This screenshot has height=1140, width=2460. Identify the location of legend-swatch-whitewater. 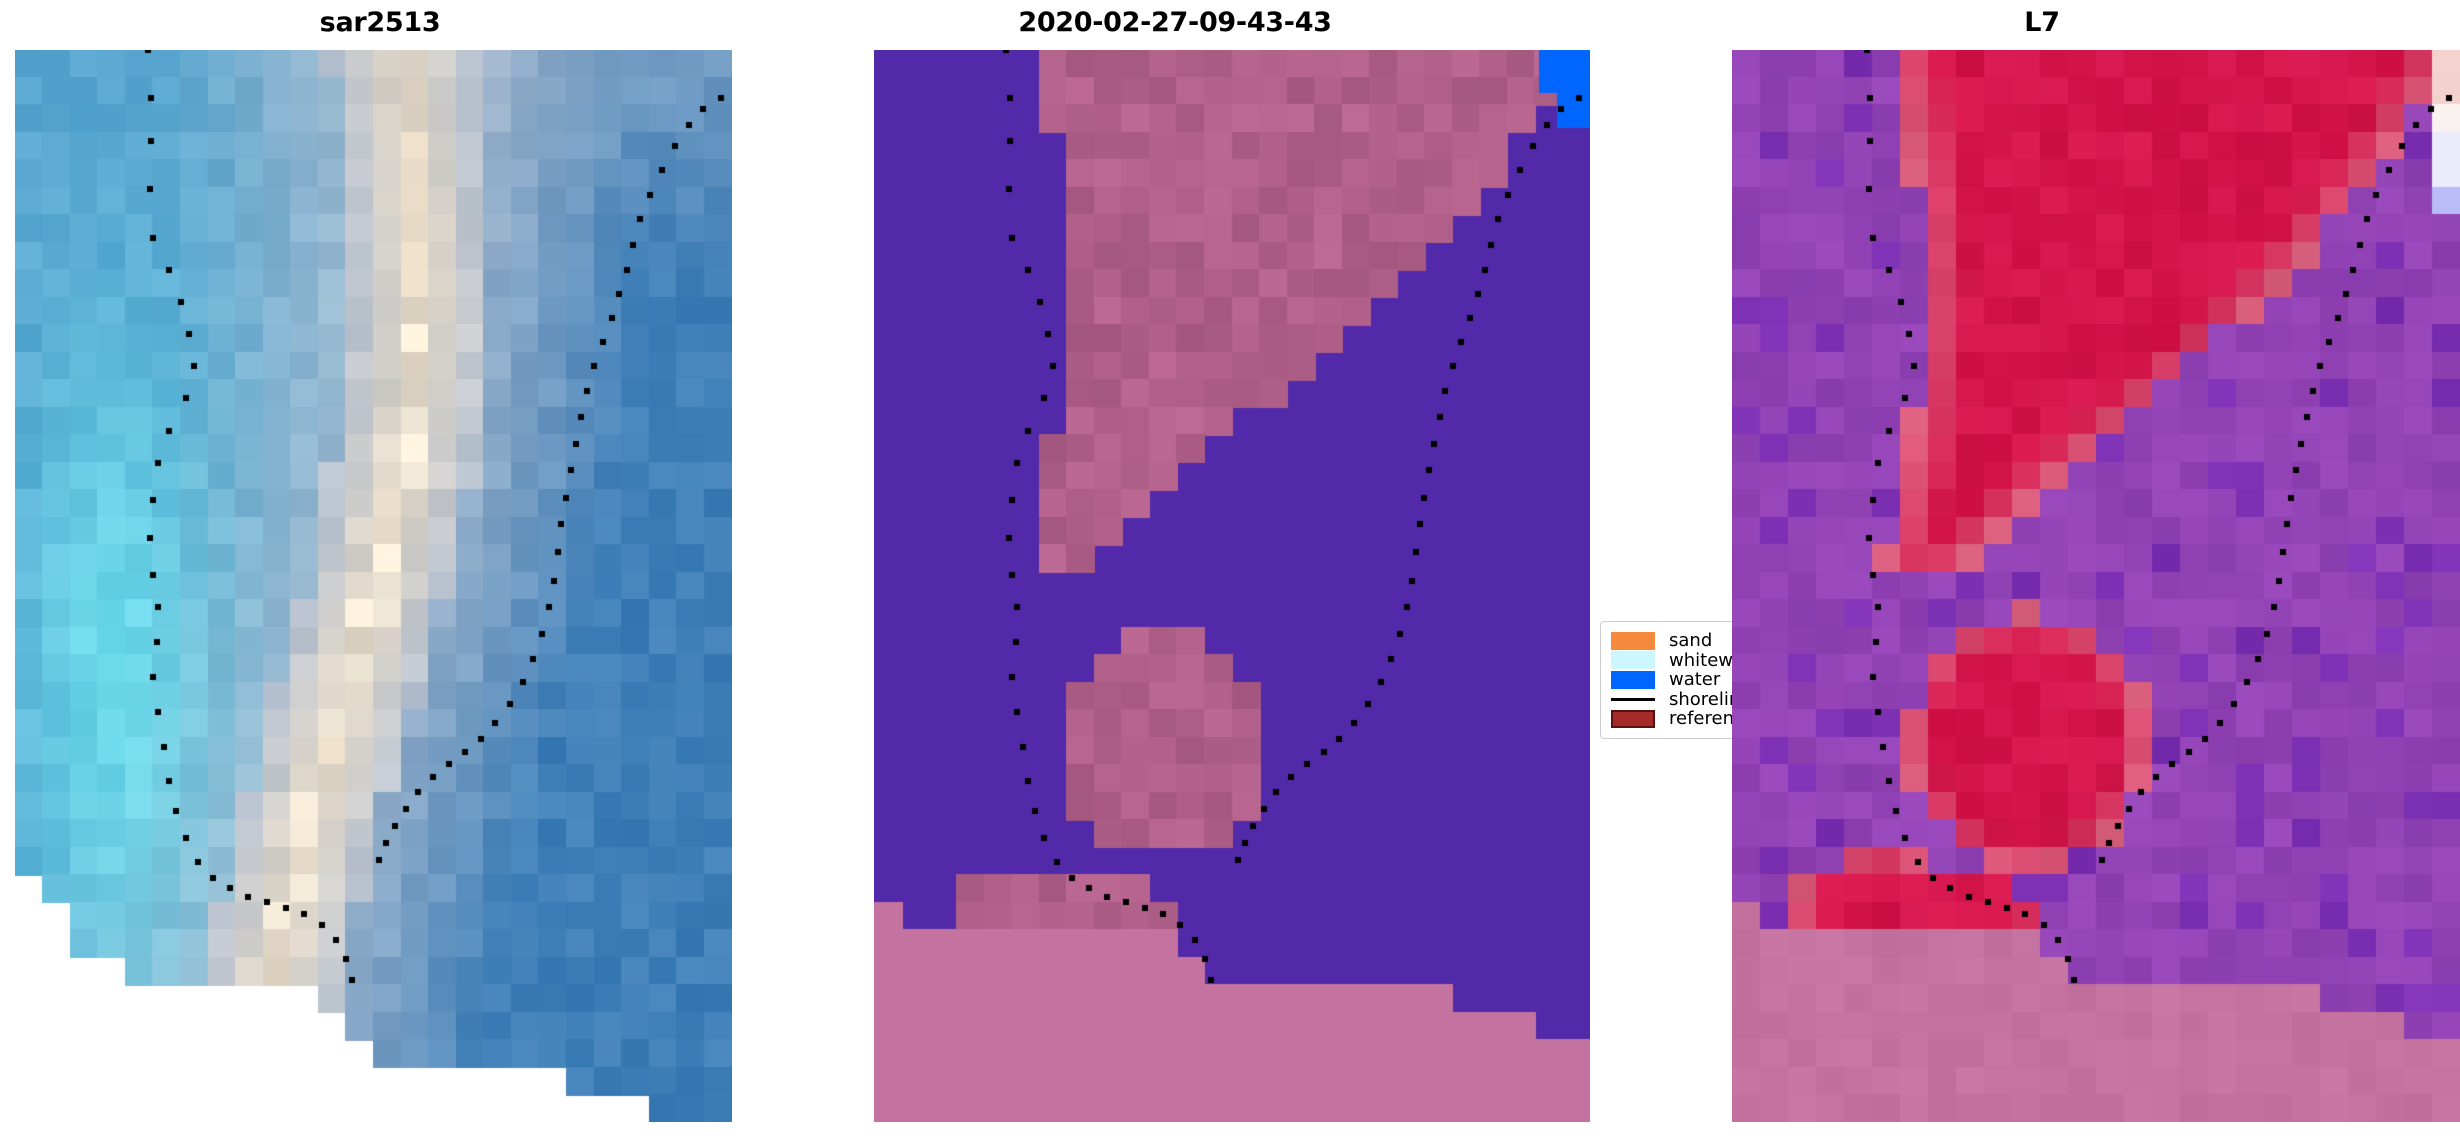
(1633, 660).